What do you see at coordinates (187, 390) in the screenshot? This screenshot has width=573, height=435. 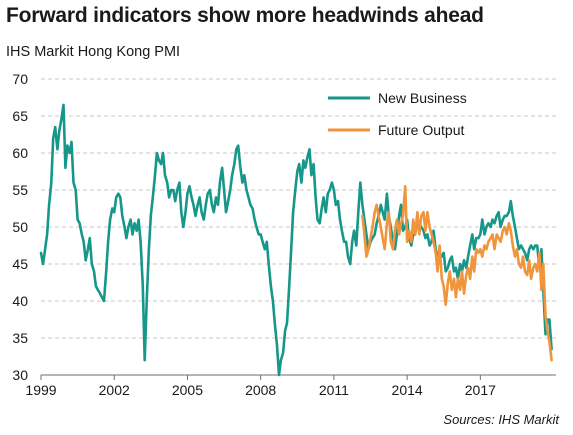 I see `x-tick-label-2005: 2005` at bounding box center [187, 390].